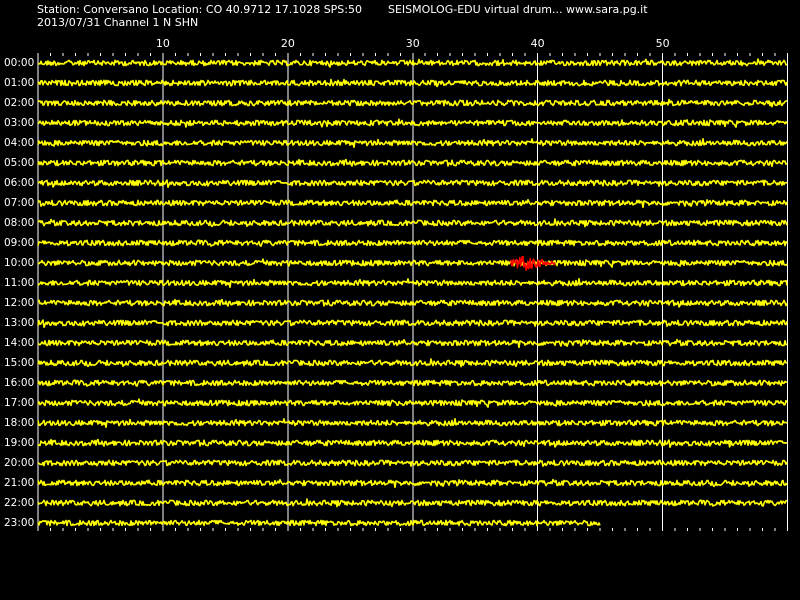 The height and width of the screenshot is (600, 800). What do you see at coordinates (19, 123) in the screenshot?
I see `hour-label: 03:00` at bounding box center [19, 123].